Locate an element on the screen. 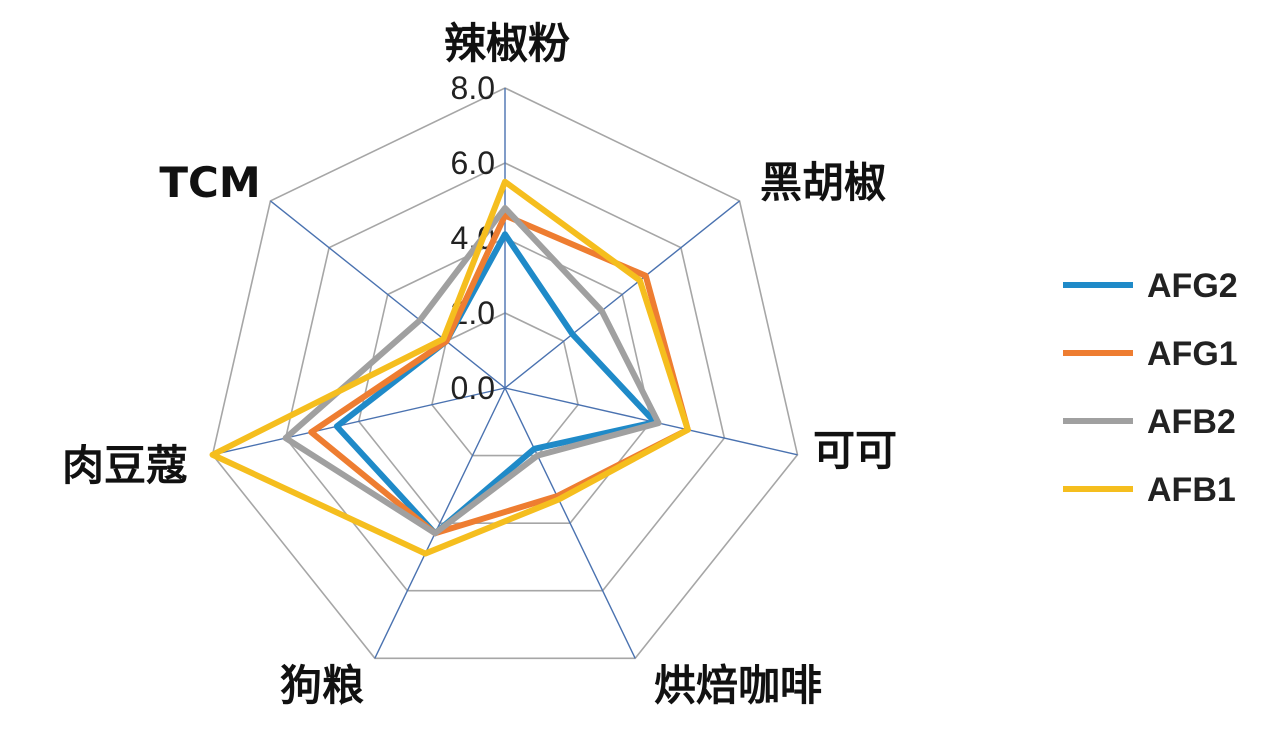  category-label: 肉豆蔻 is located at coordinates (125, 465).